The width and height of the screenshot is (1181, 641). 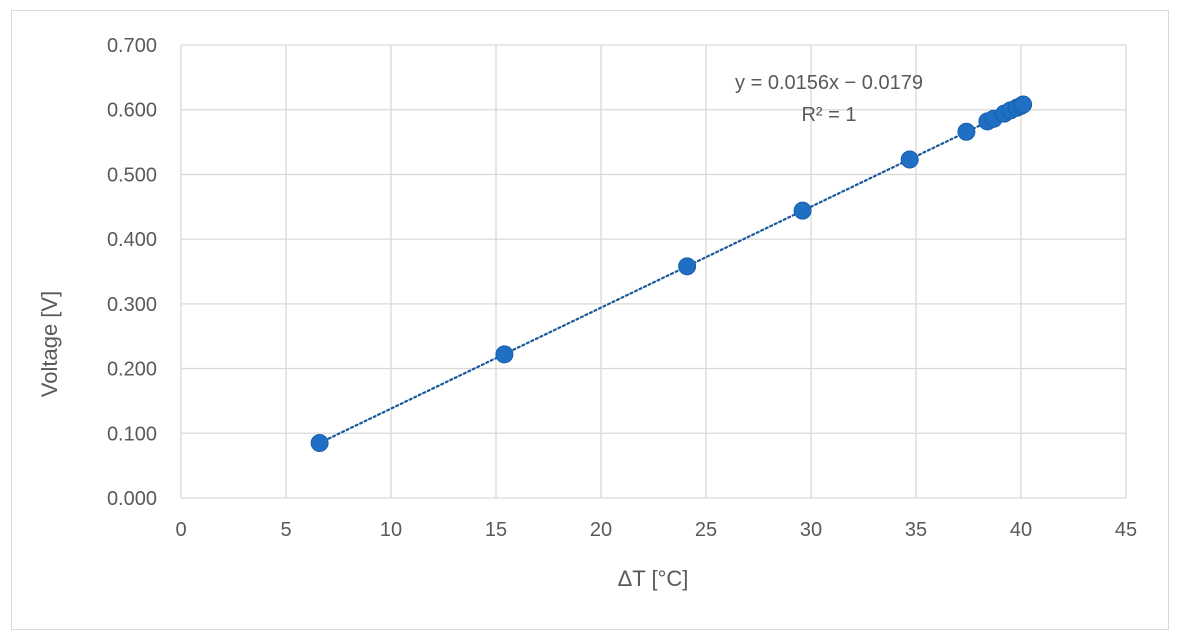 What do you see at coordinates (180, 530) in the screenshot?
I see `x-tick-label: 0` at bounding box center [180, 530].